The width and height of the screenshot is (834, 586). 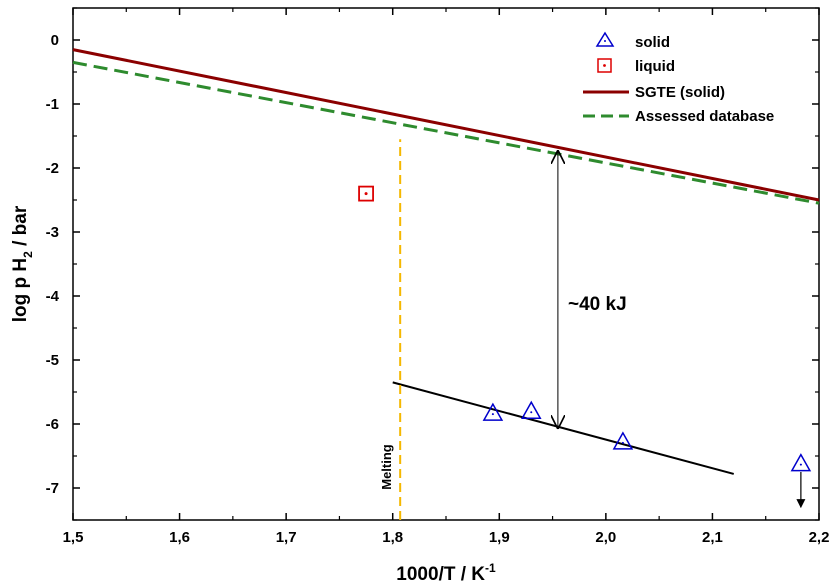 I want to click on y-tick-label: -5, so click(x=52, y=360).